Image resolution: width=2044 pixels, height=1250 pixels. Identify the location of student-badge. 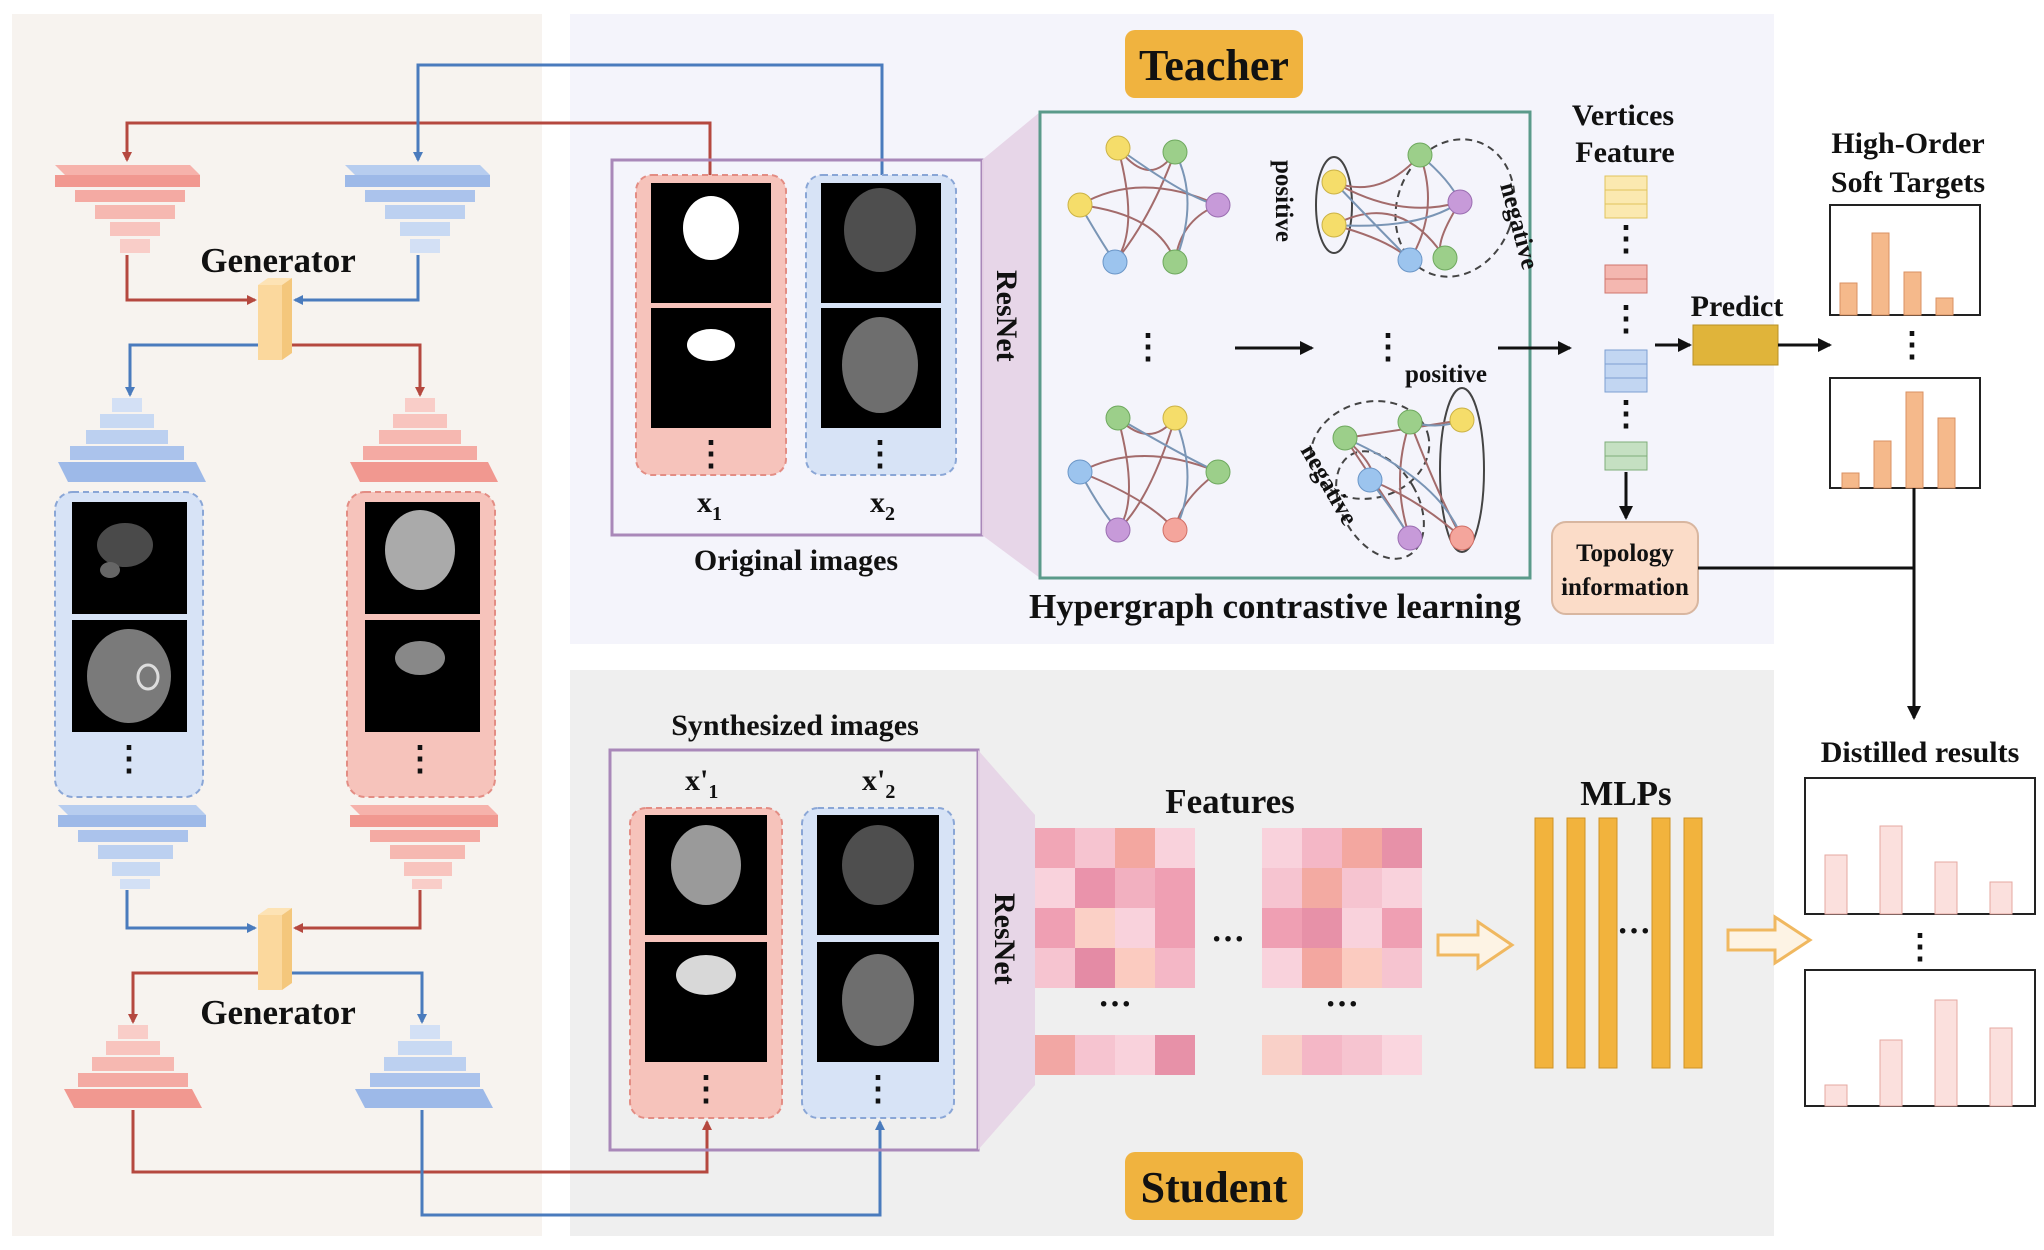
(1214, 1186).